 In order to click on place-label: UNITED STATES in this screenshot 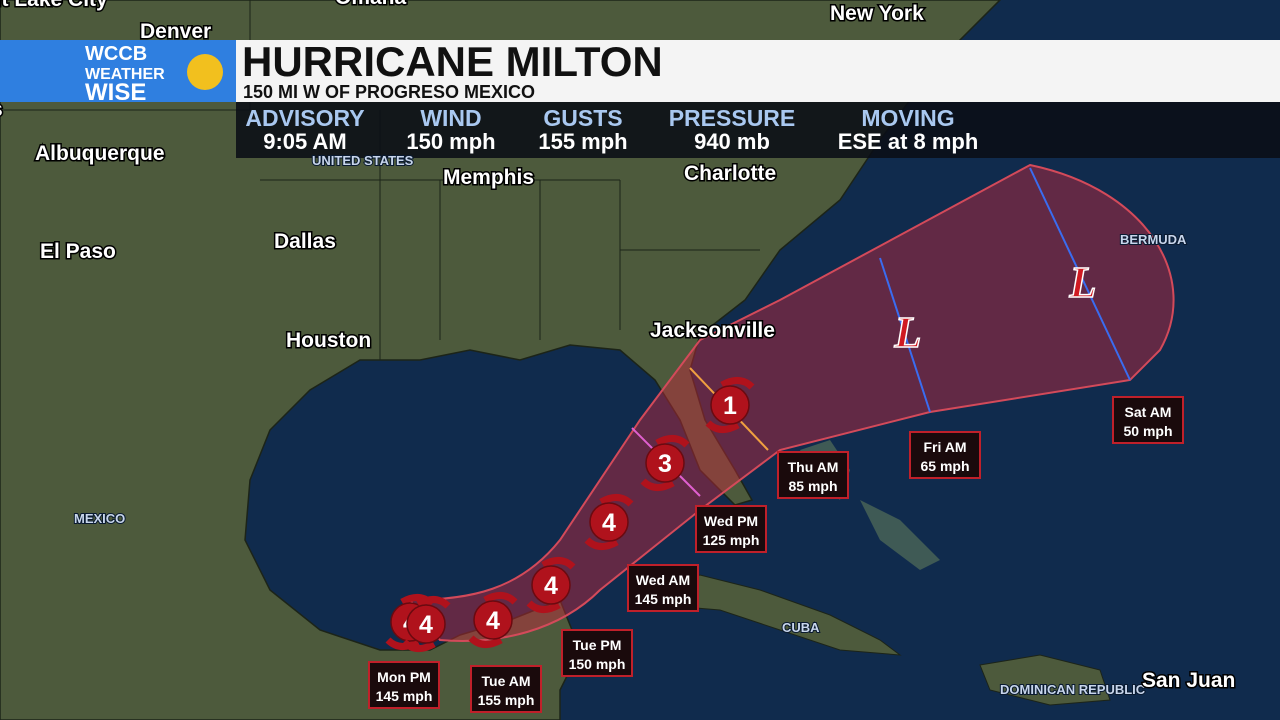, I will do `click(363, 160)`.